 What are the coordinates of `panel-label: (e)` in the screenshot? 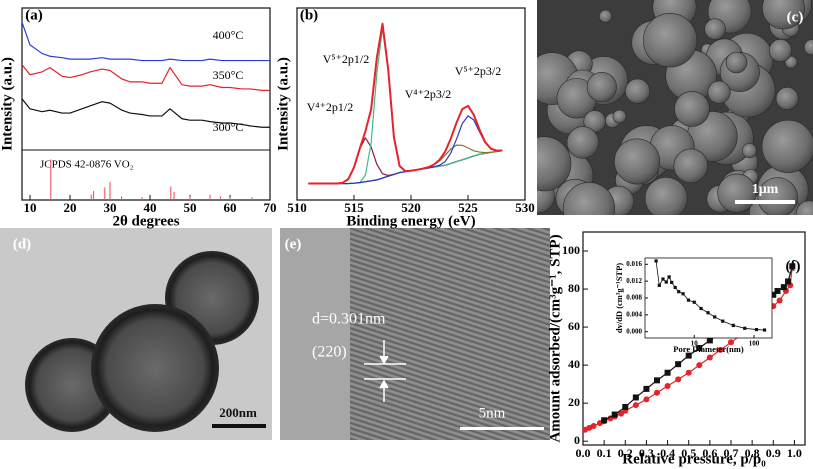 It's located at (293, 244).